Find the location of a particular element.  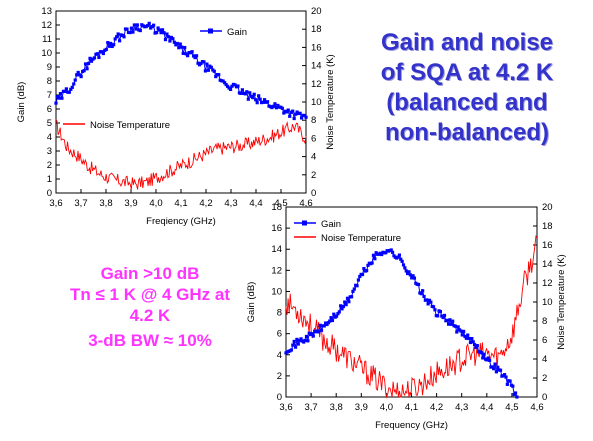

x-tick-label: 3,8 is located at coordinates (105, 203).